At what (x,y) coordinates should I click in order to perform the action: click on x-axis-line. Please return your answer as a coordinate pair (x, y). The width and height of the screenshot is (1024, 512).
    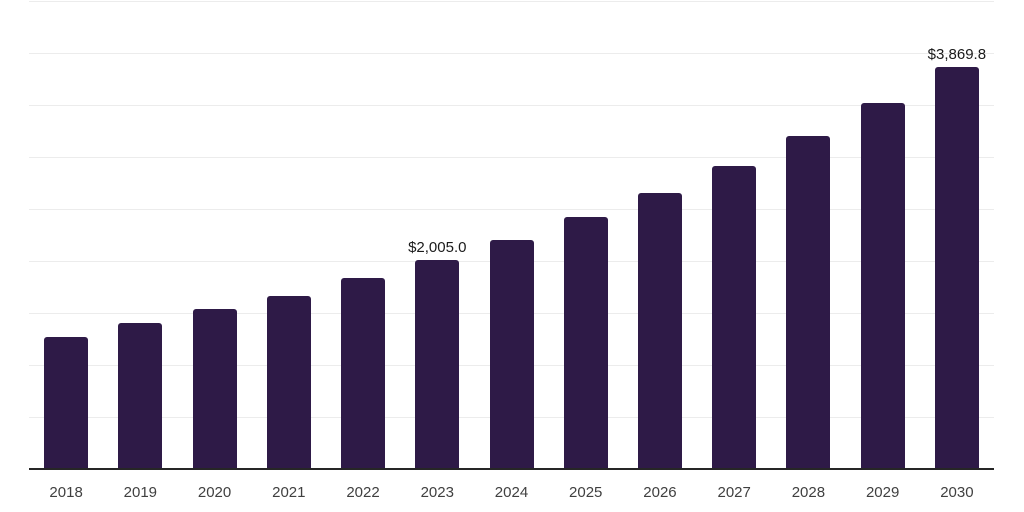
    Looking at the image, I should click on (511, 469).